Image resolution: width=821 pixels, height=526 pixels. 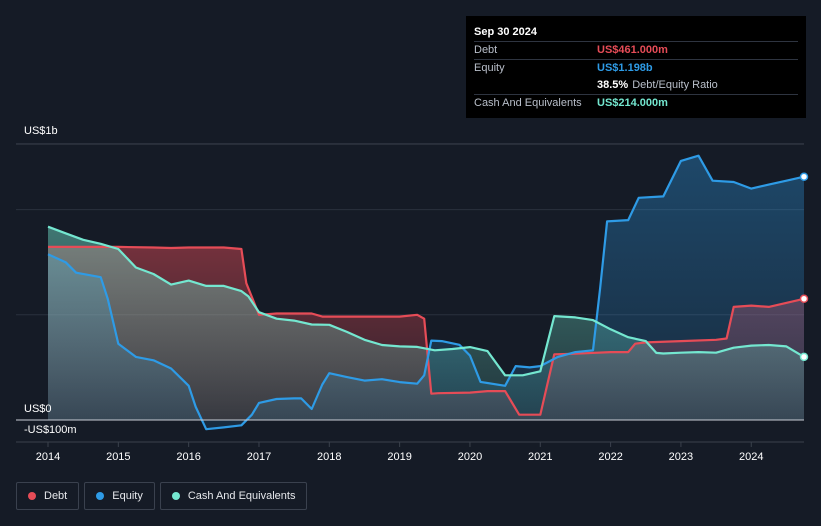 I want to click on cash-dot-icon, so click(x=175, y=496).